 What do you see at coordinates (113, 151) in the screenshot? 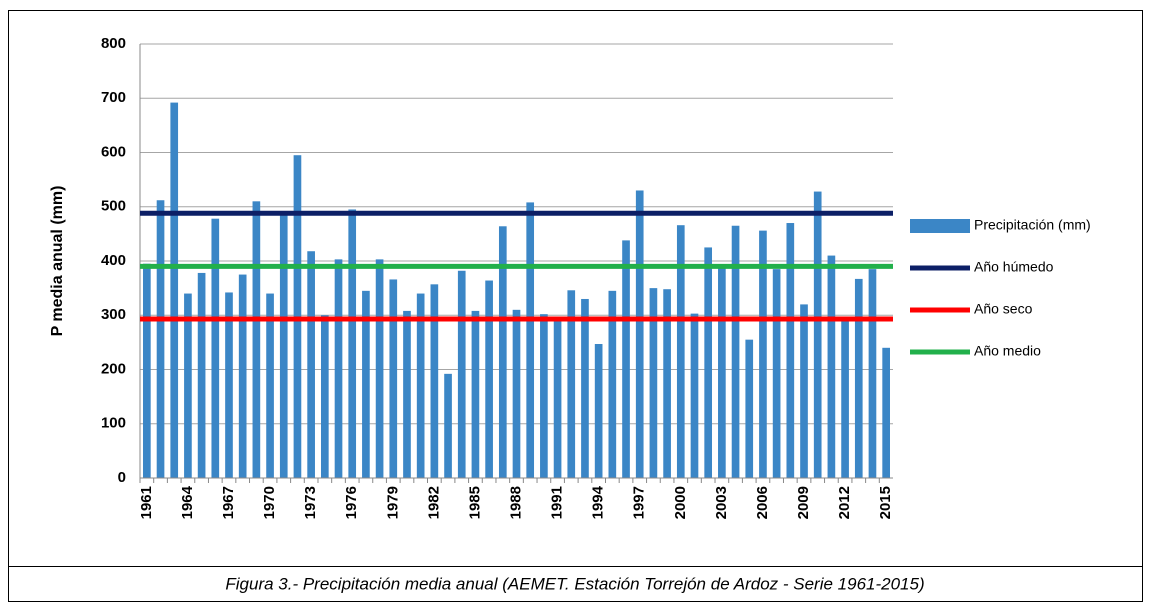
I see `y-tick-label: 600` at bounding box center [113, 151].